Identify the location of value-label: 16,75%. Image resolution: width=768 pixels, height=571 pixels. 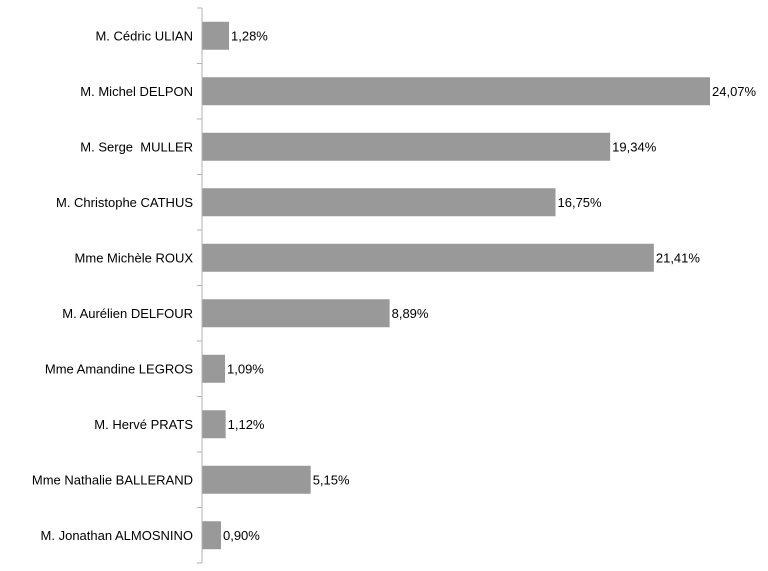
(580, 202).